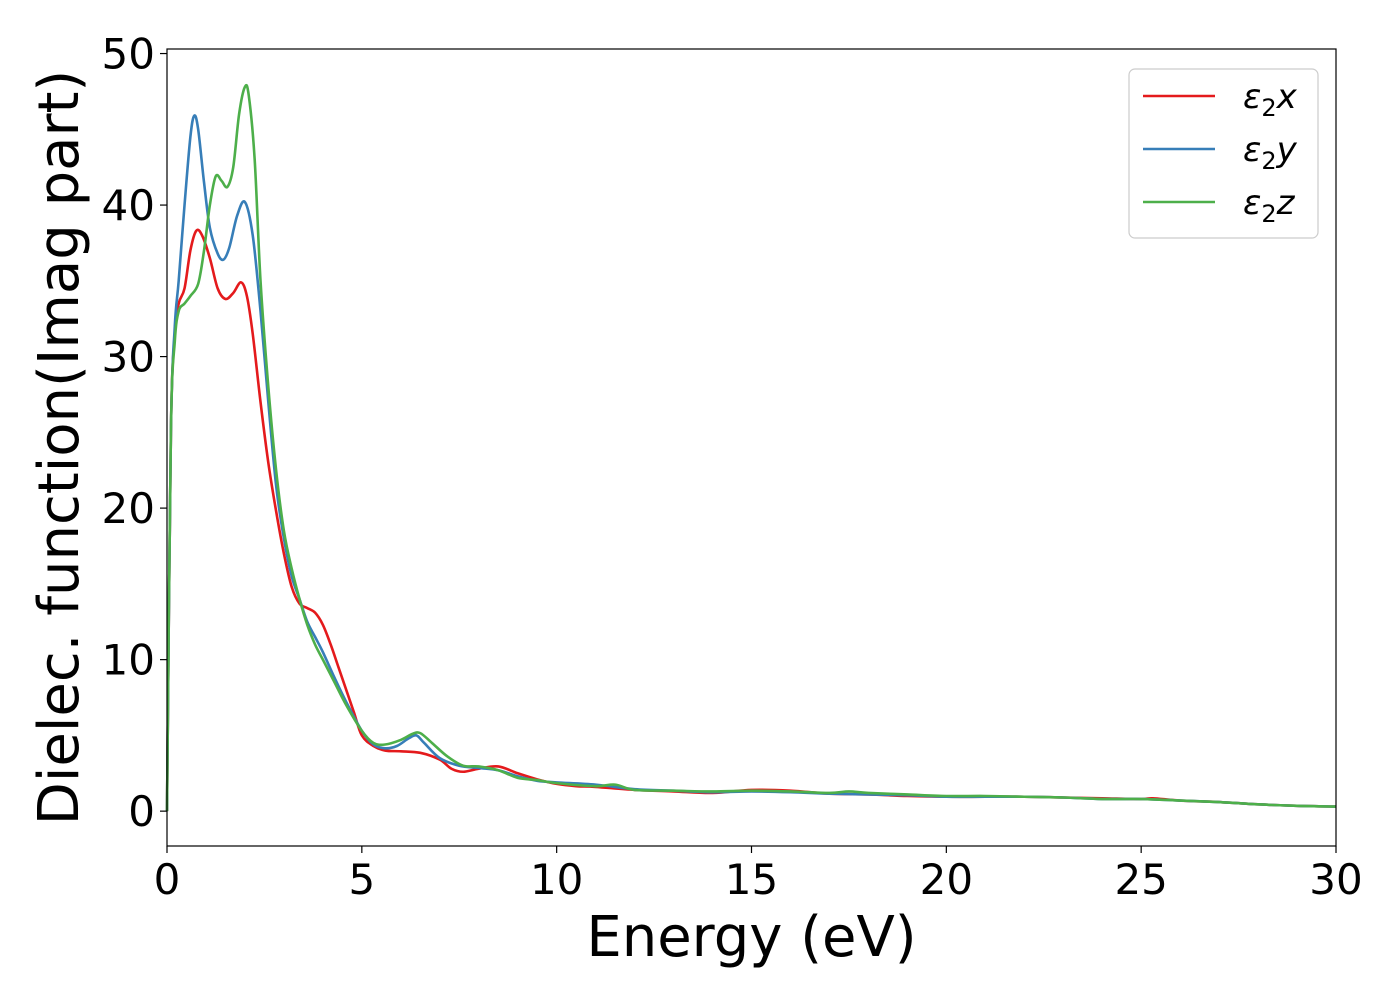 The height and width of the screenshot is (1000, 1400). Describe the element at coordinates (751, 879) in the screenshot. I see `x-tick-label: 15` at that location.